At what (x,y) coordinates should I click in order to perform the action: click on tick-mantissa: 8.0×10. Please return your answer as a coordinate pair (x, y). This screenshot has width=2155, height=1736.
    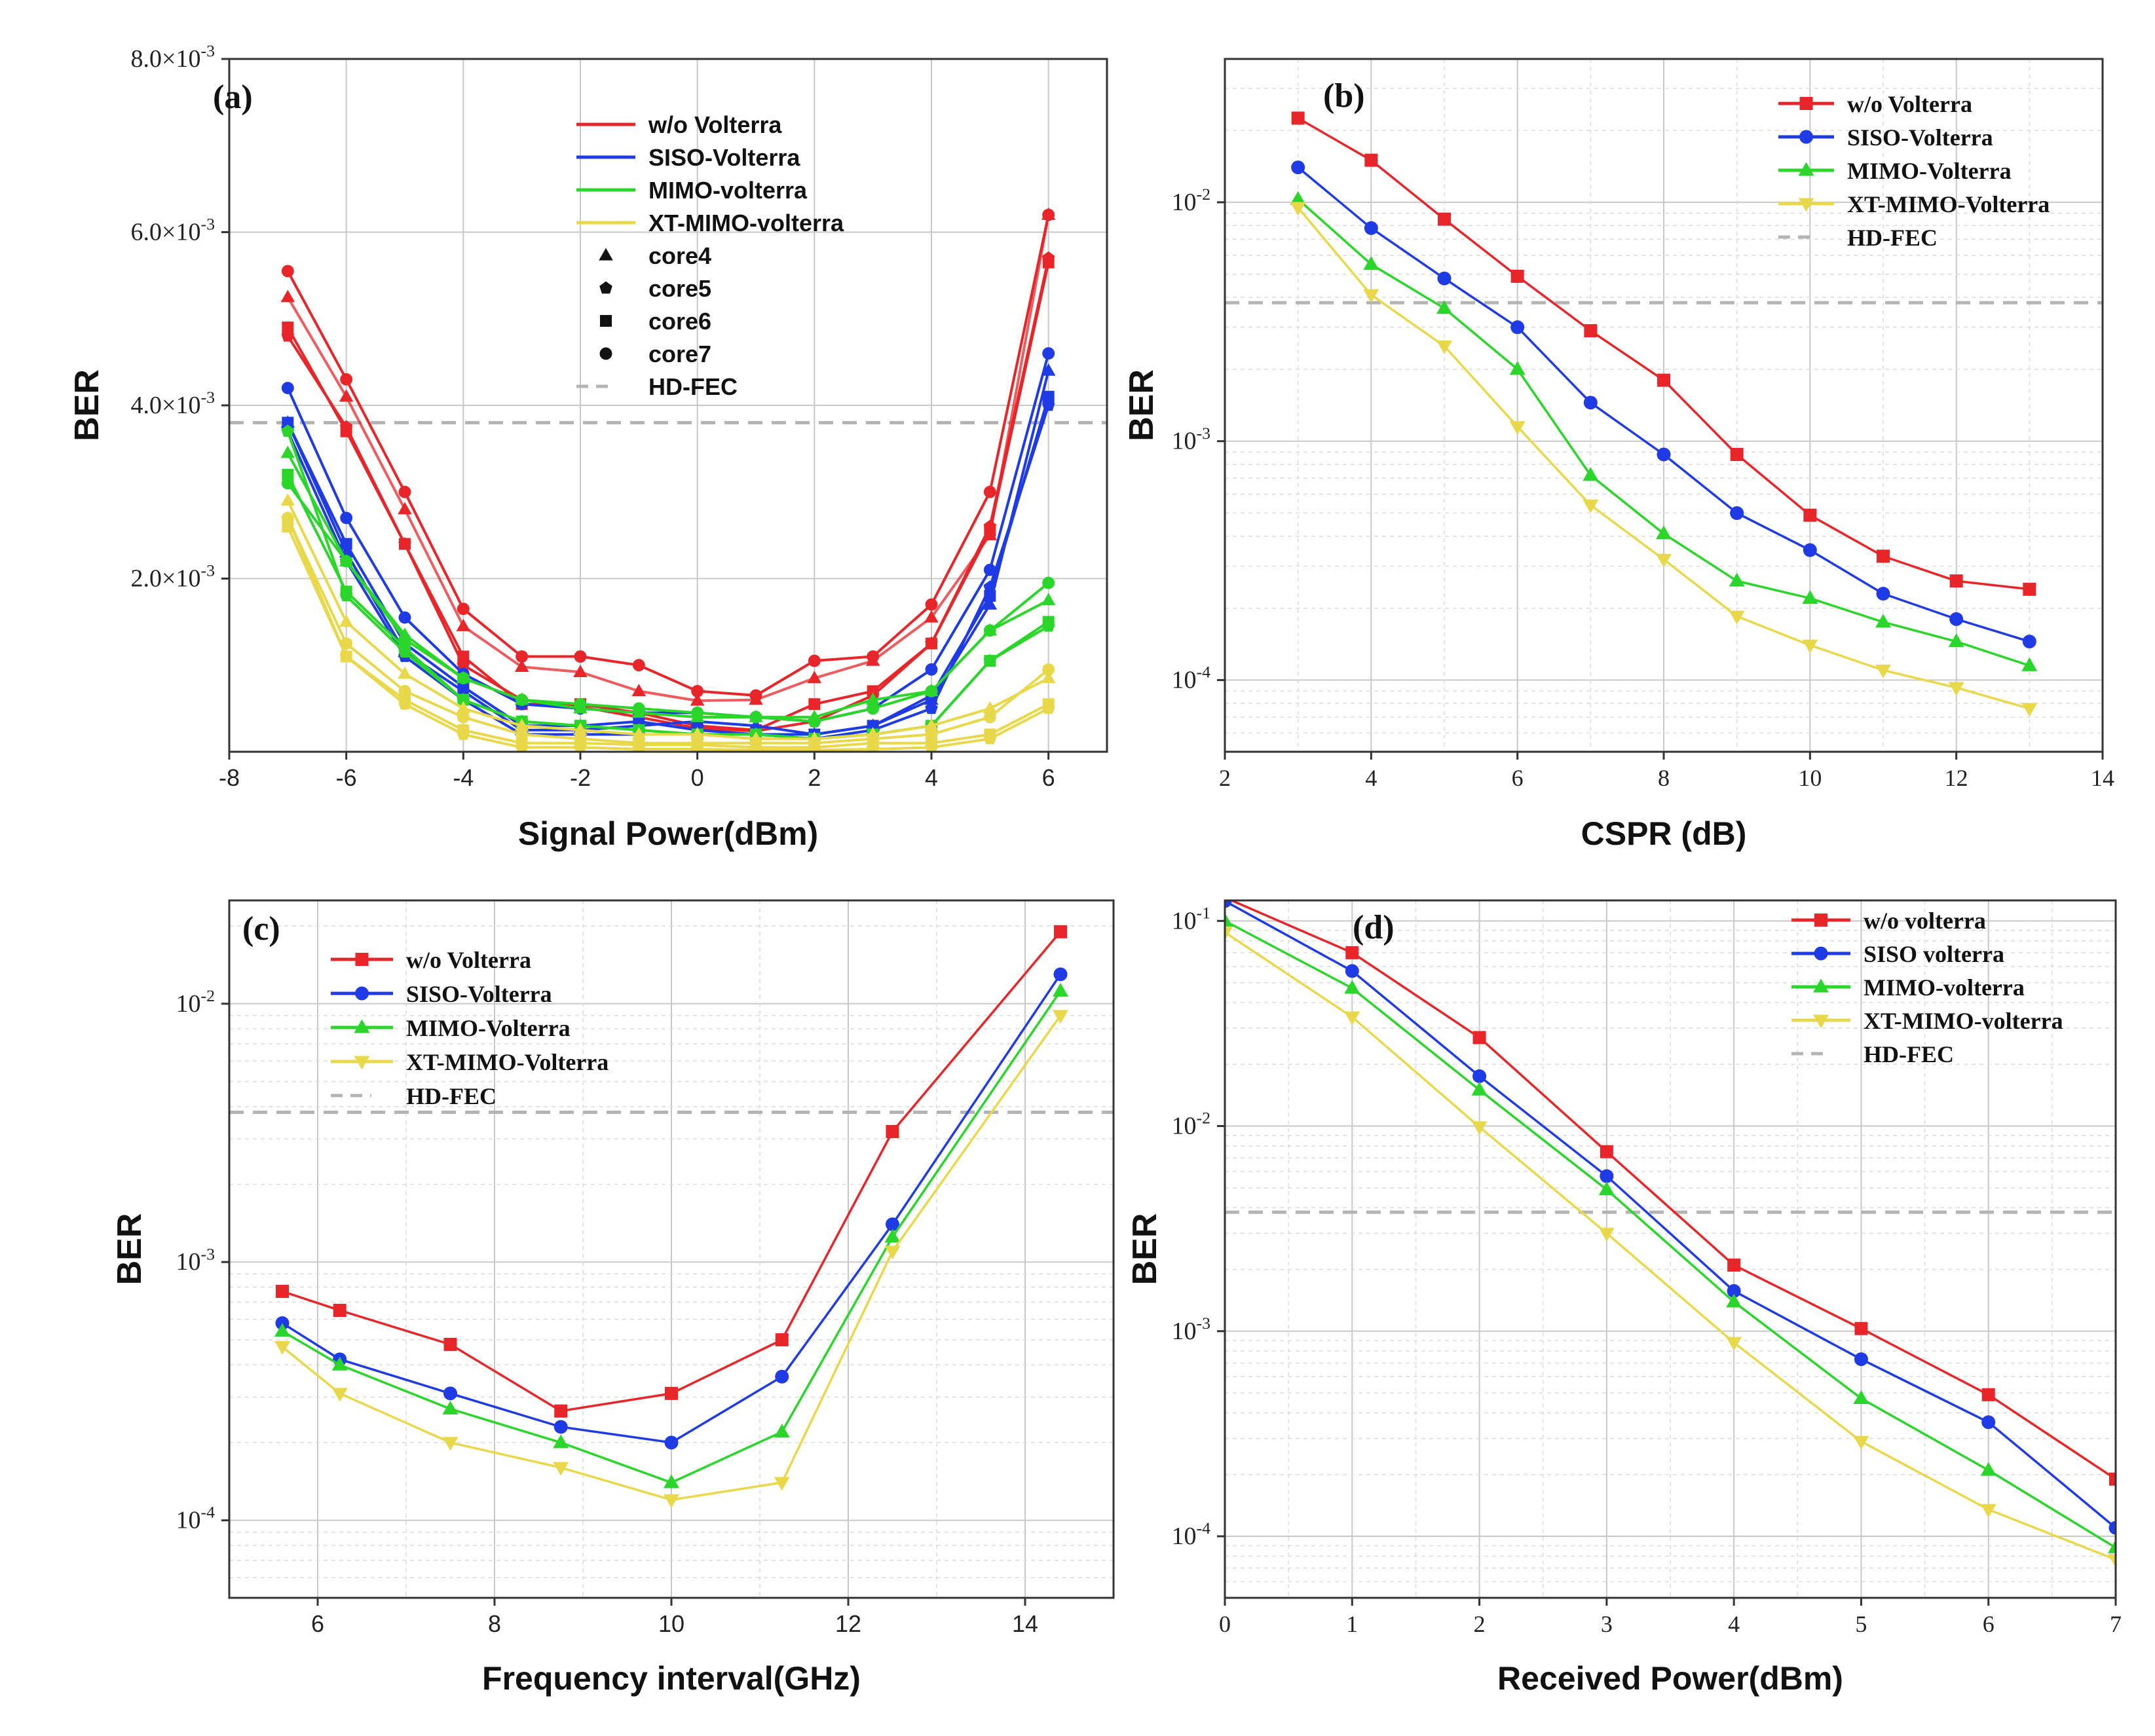
    Looking at the image, I should click on (166, 59).